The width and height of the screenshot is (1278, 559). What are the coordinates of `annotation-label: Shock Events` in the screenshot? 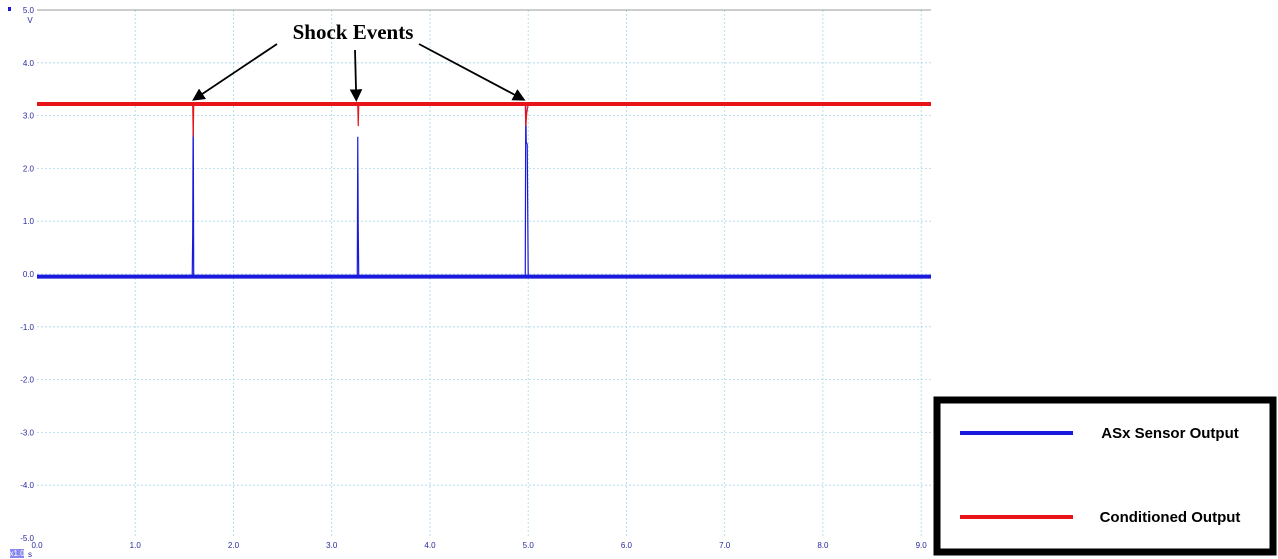 It's located at (353, 32).